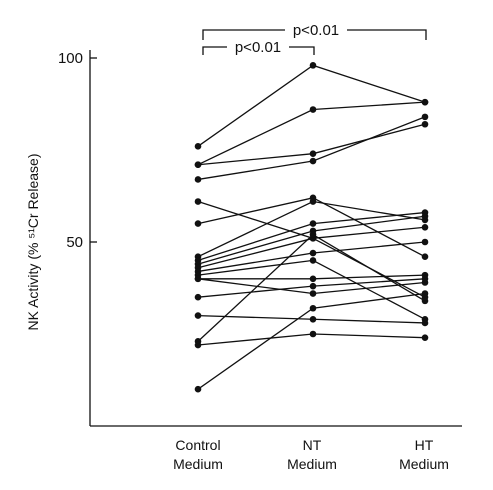 This screenshot has width=493, height=490. What do you see at coordinates (424, 464) in the screenshot?
I see `x-label-ht-line2: Medium` at bounding box center [424, 464].